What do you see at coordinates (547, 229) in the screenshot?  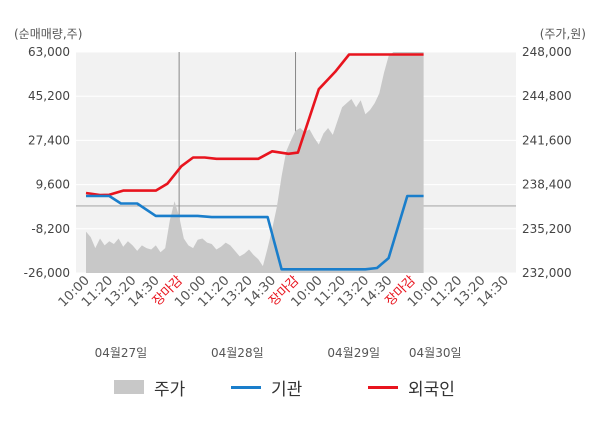 I see `right-tick-label: 235,200` at bounding box center [547, 229].